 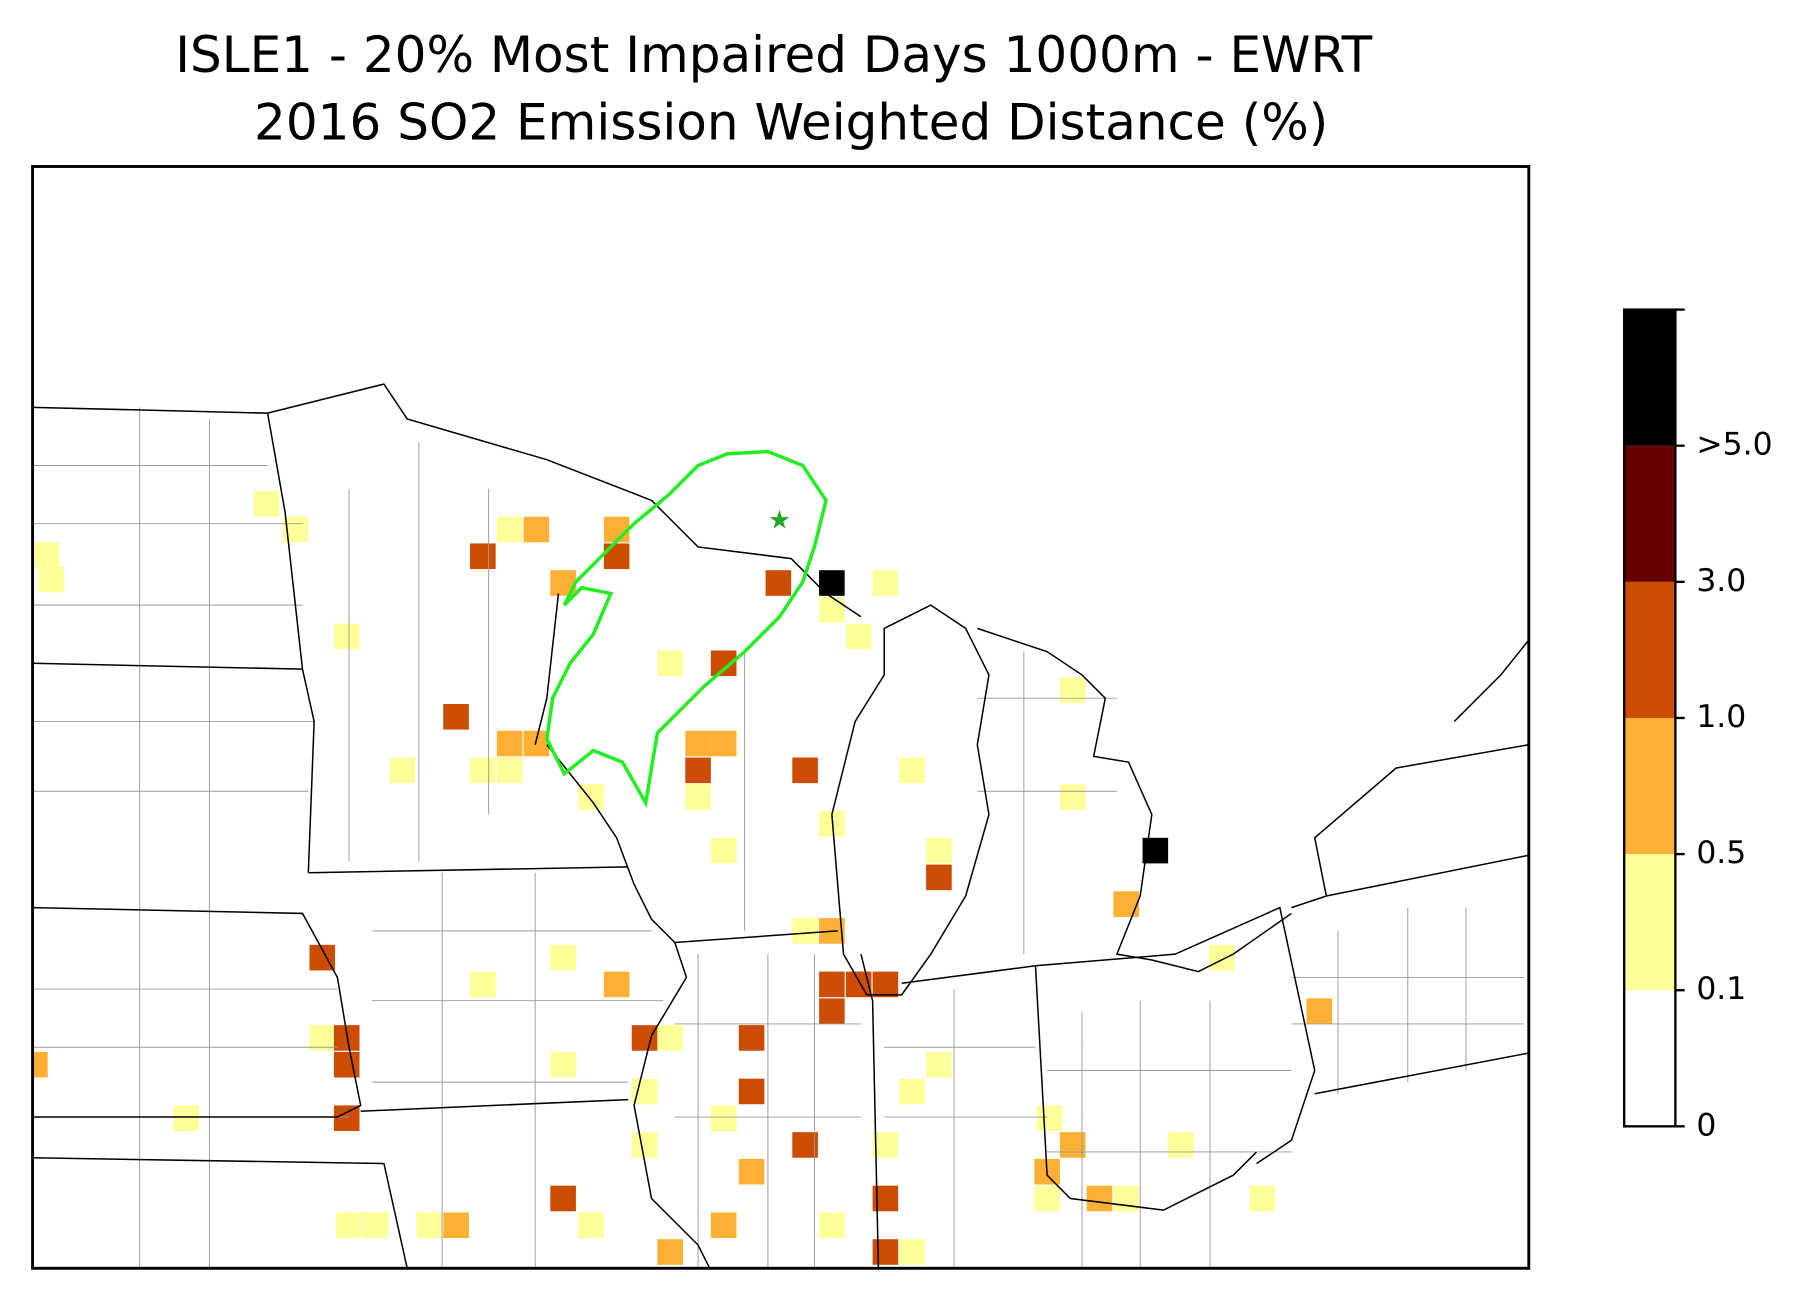 What do you see at coordinates (1721, 581) in the screenshot?
I see `colorbar-tick-label: 3.0` at bounding box center [1721, 581].